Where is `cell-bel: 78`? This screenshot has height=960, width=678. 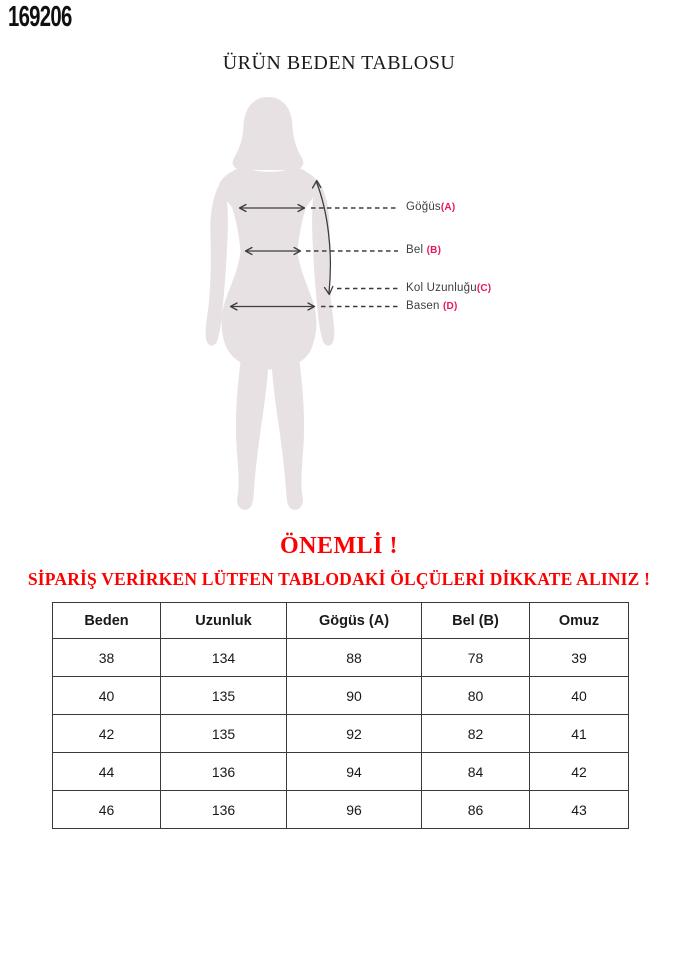
cell-bel: 78 is located at coordinates (475, 657).